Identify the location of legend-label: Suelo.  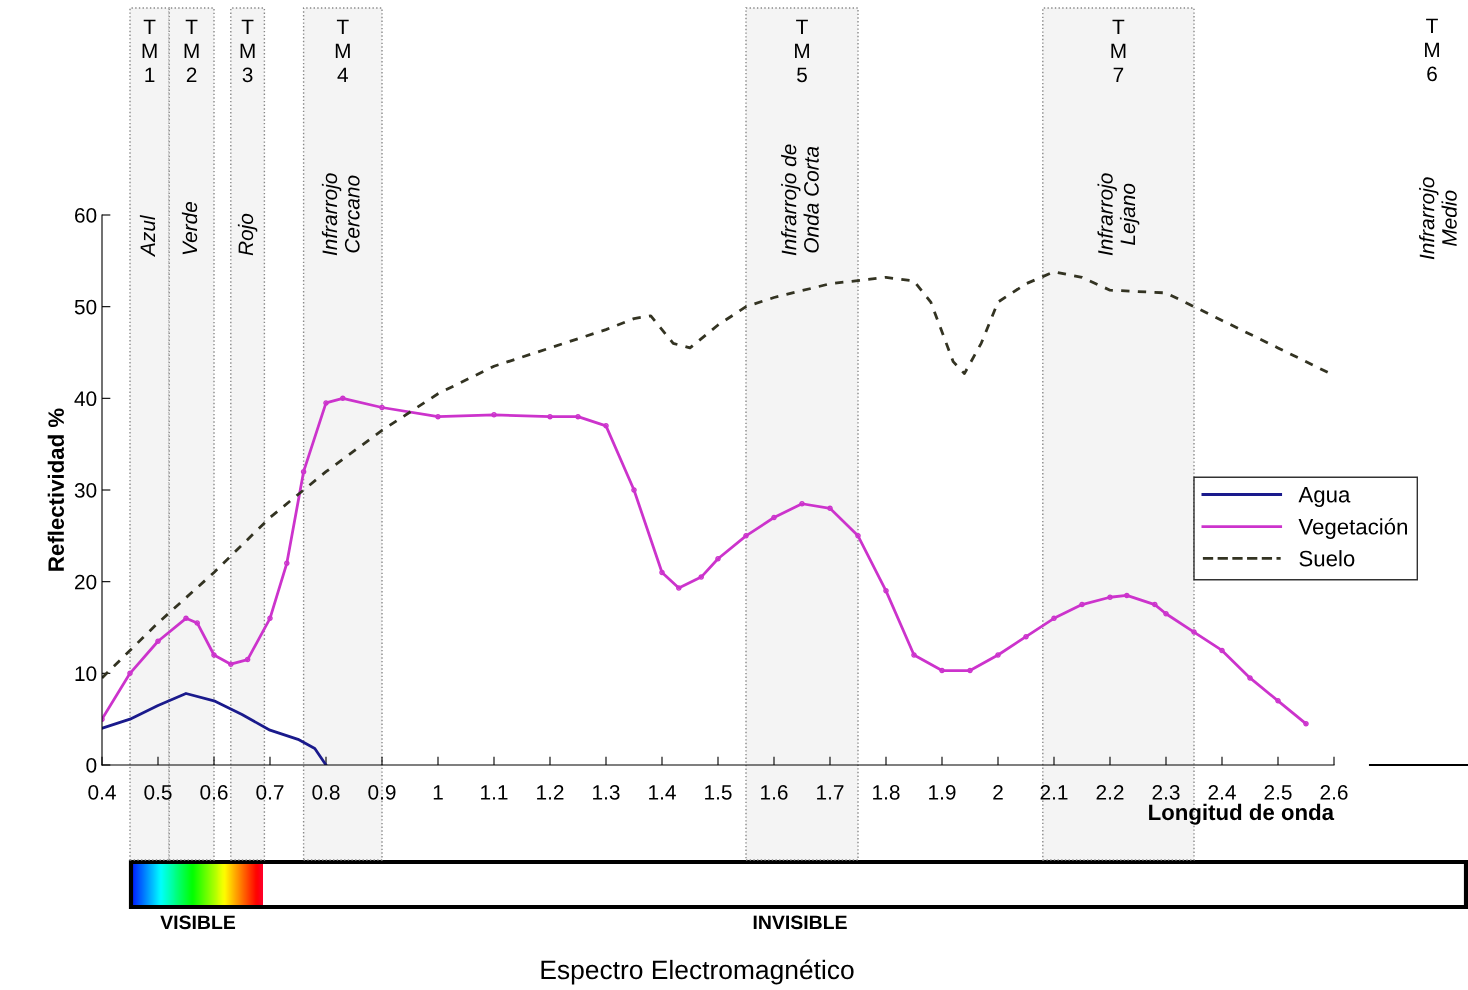
(1327, 558).